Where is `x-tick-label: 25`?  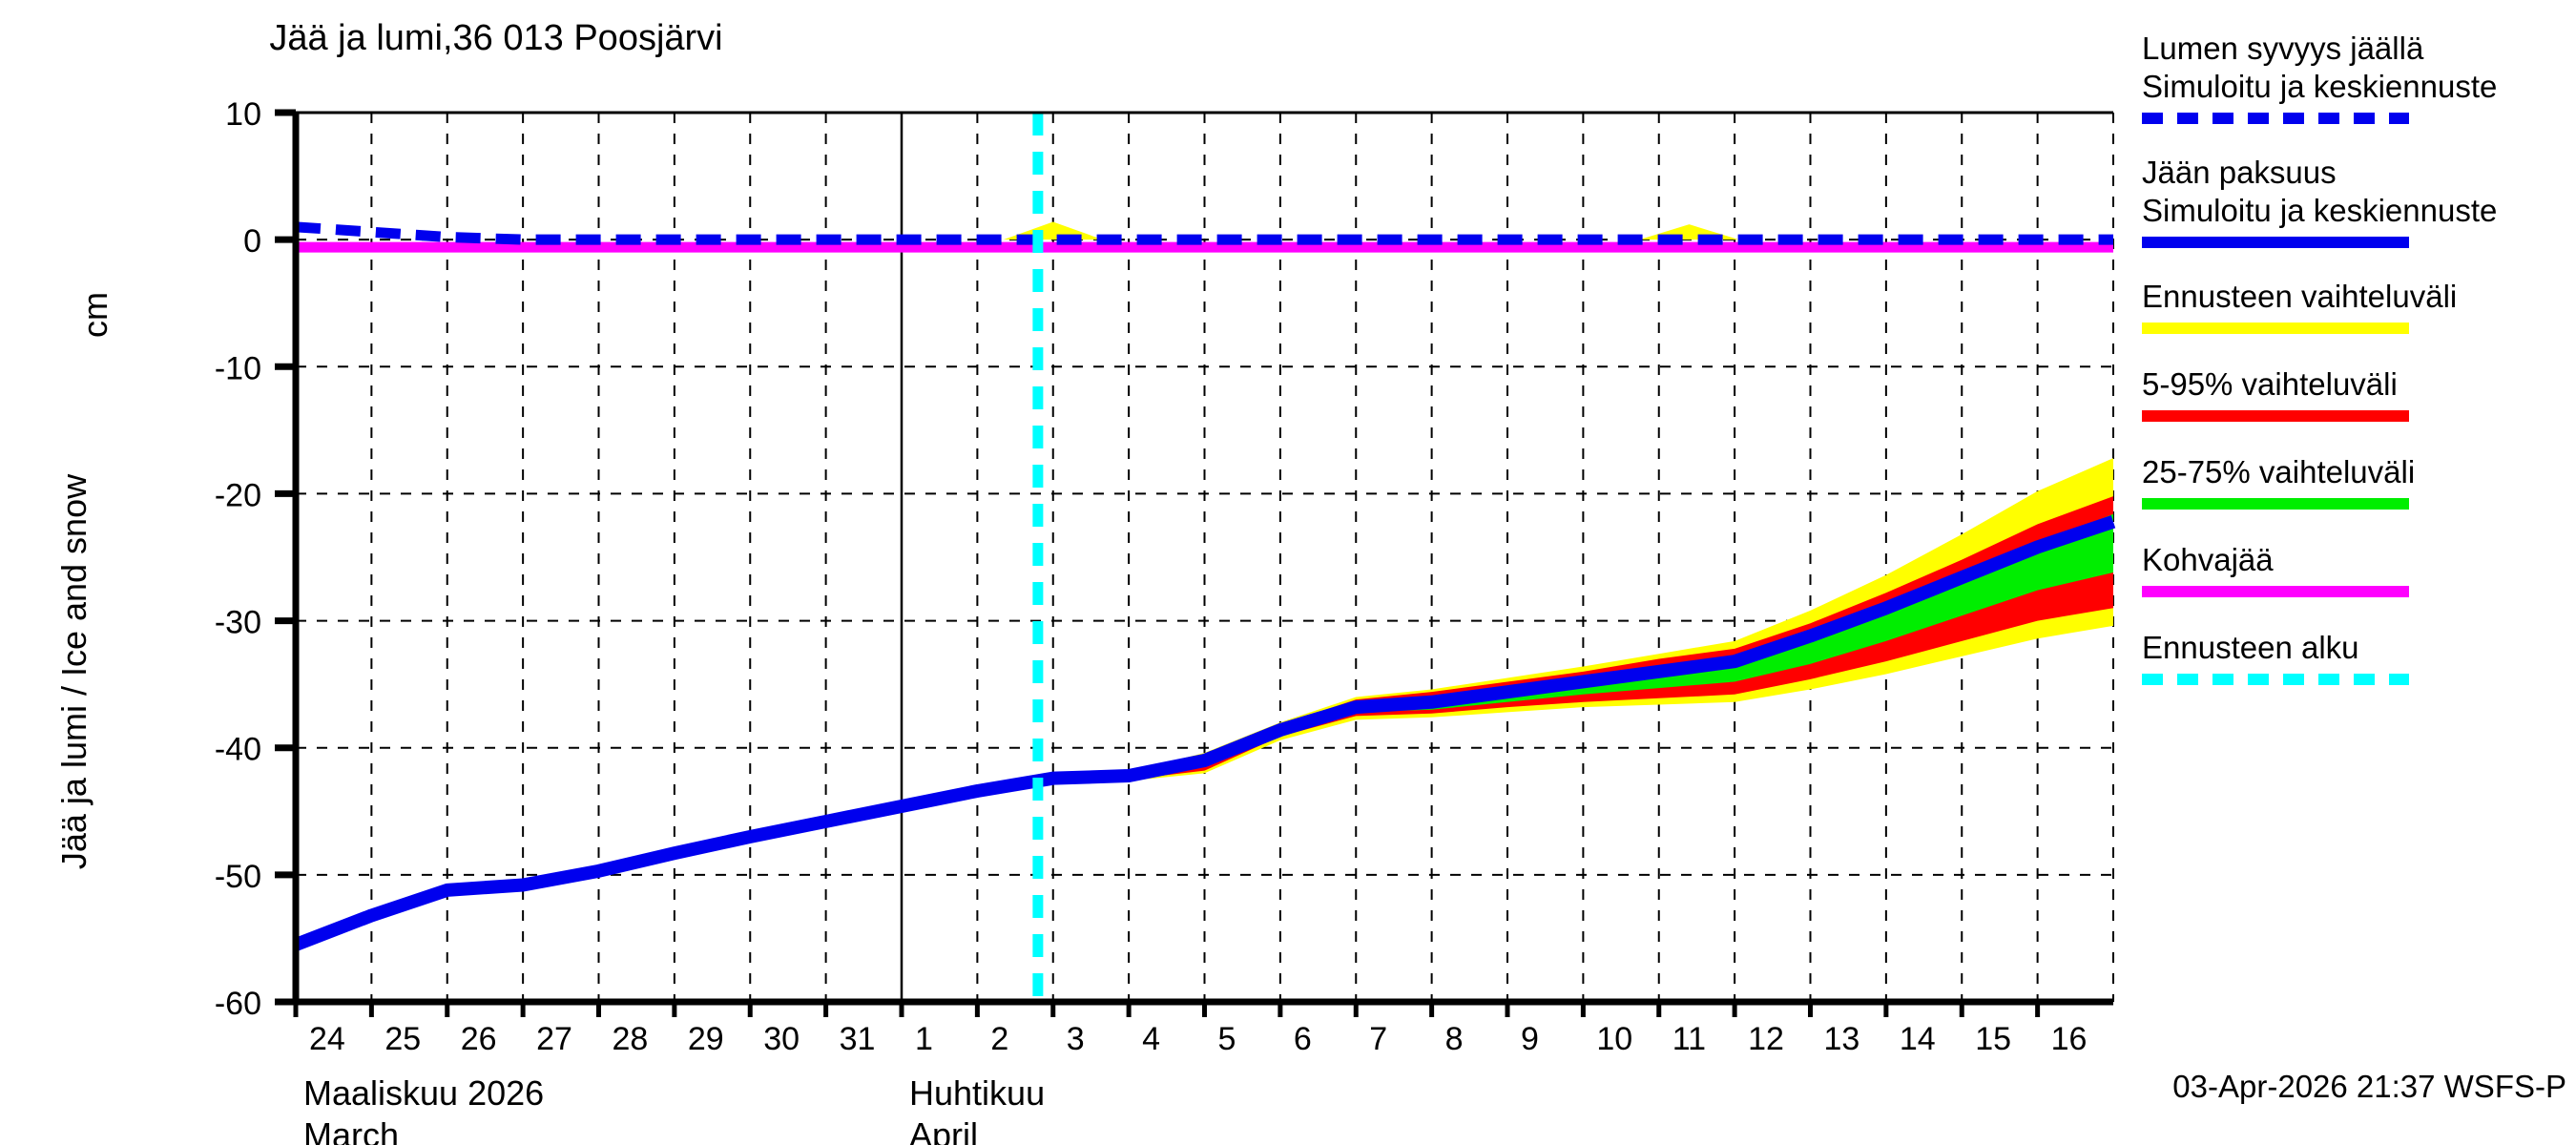
x-tick-label: 25 is located at coordinates (402, 1039).